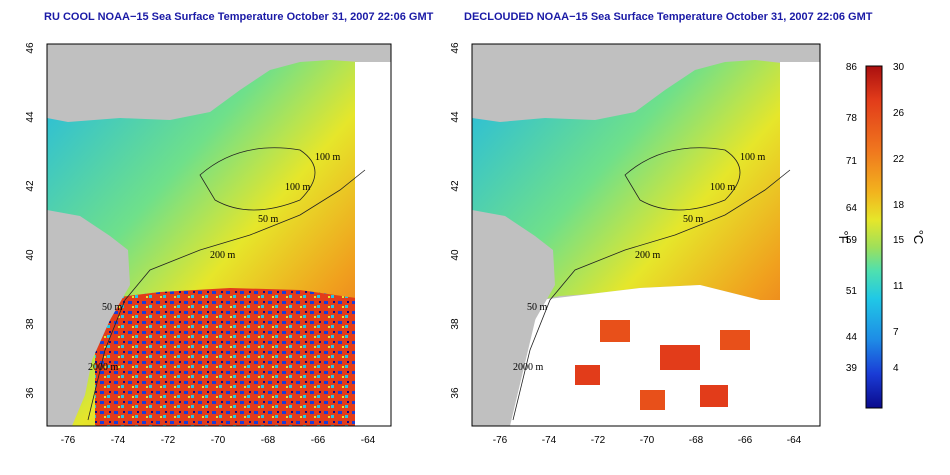 The height and width of the screenshot is (475, 950). What do you see at coordinates (874, 237) in the screenshot?
I see `colorbar-gradient` at bounding box center [874, 237].